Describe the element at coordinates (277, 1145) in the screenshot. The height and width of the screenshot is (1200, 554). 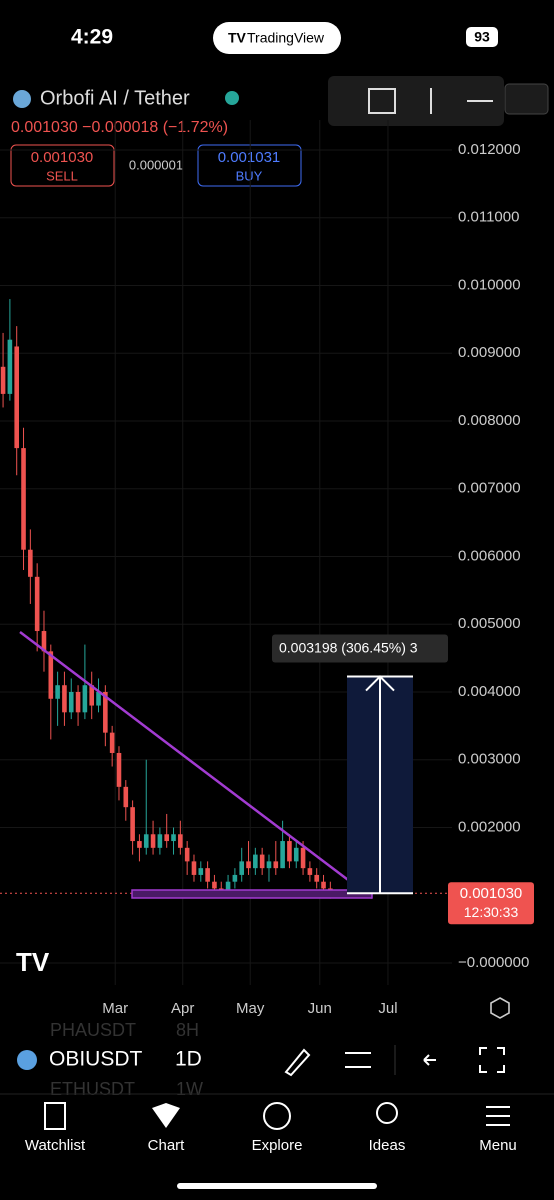
I see `tab-label: Explore` at that location.